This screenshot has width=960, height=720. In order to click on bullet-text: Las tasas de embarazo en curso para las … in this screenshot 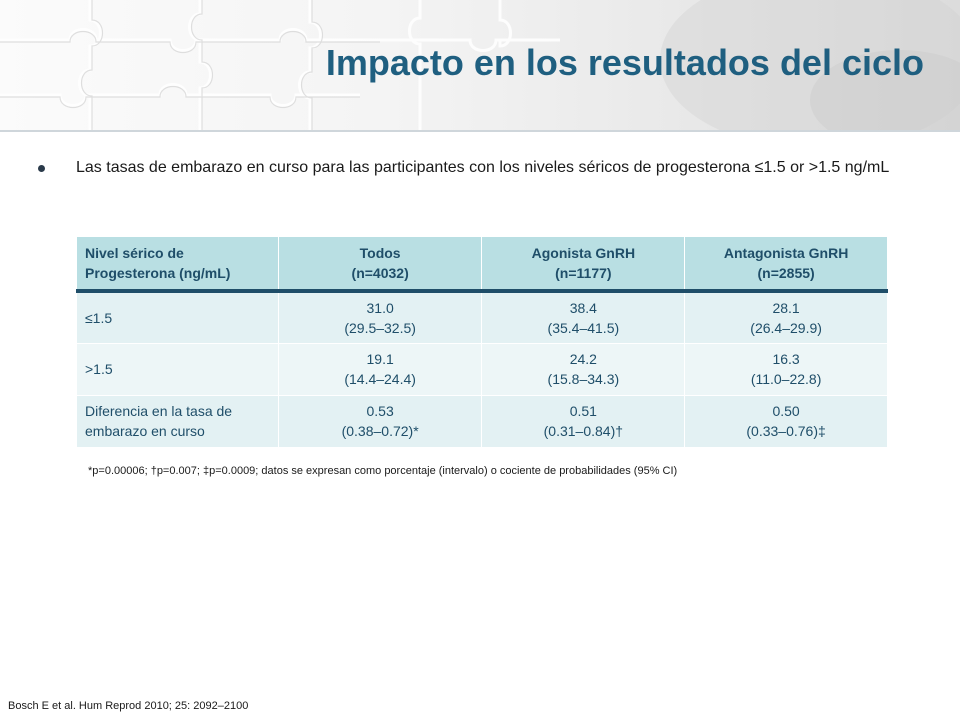, I will do `click(483, 167)`.